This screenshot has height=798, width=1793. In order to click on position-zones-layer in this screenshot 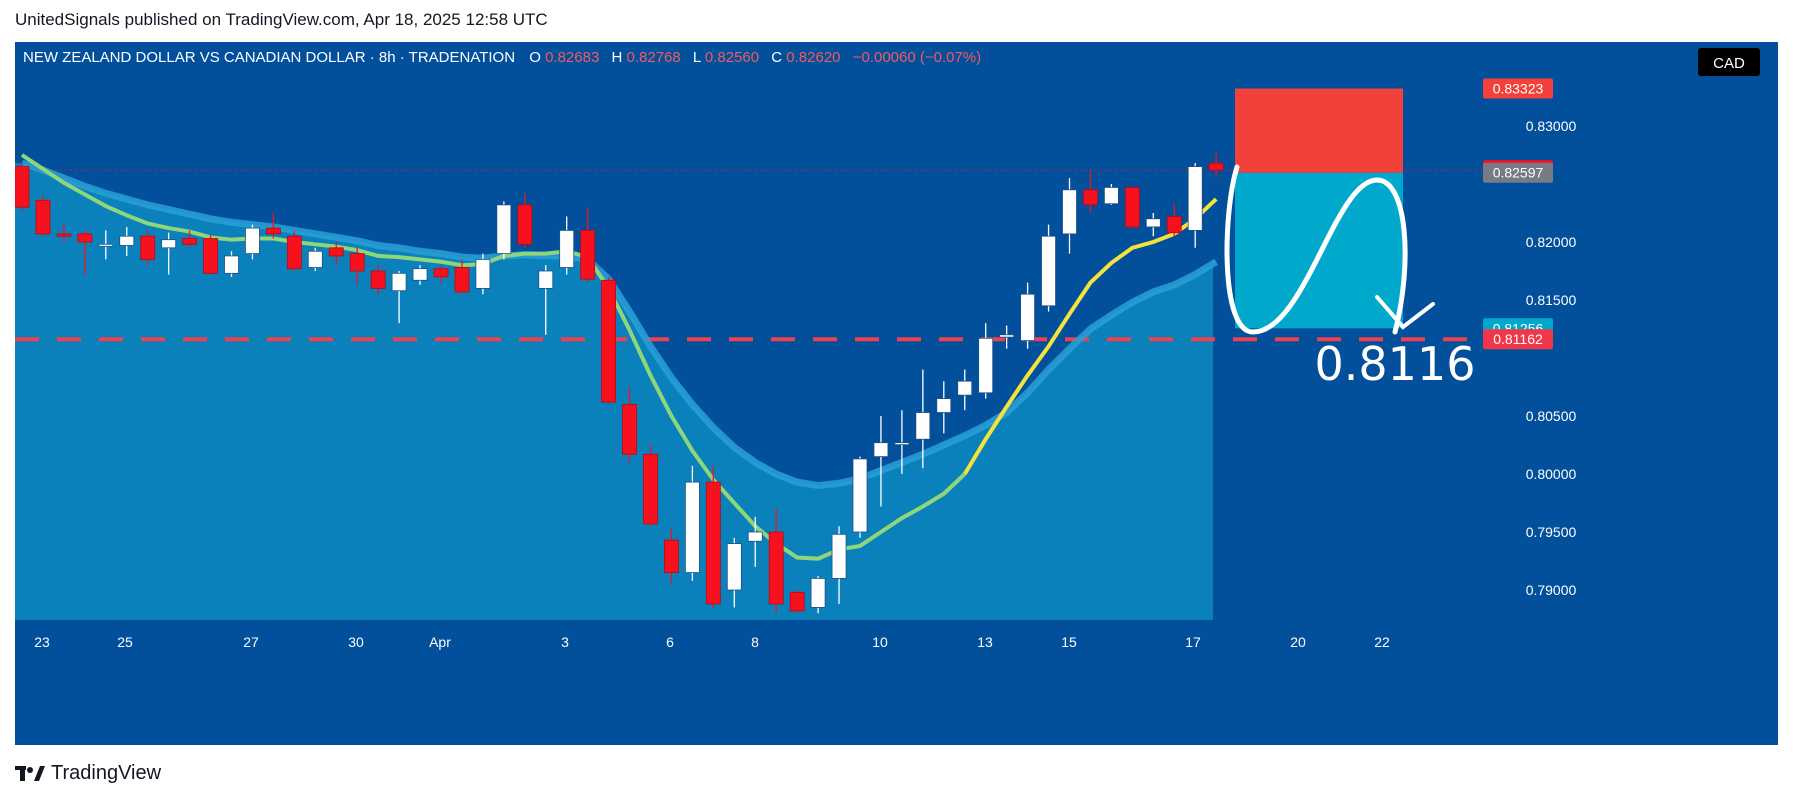, I will do `click(1319, 208)`.